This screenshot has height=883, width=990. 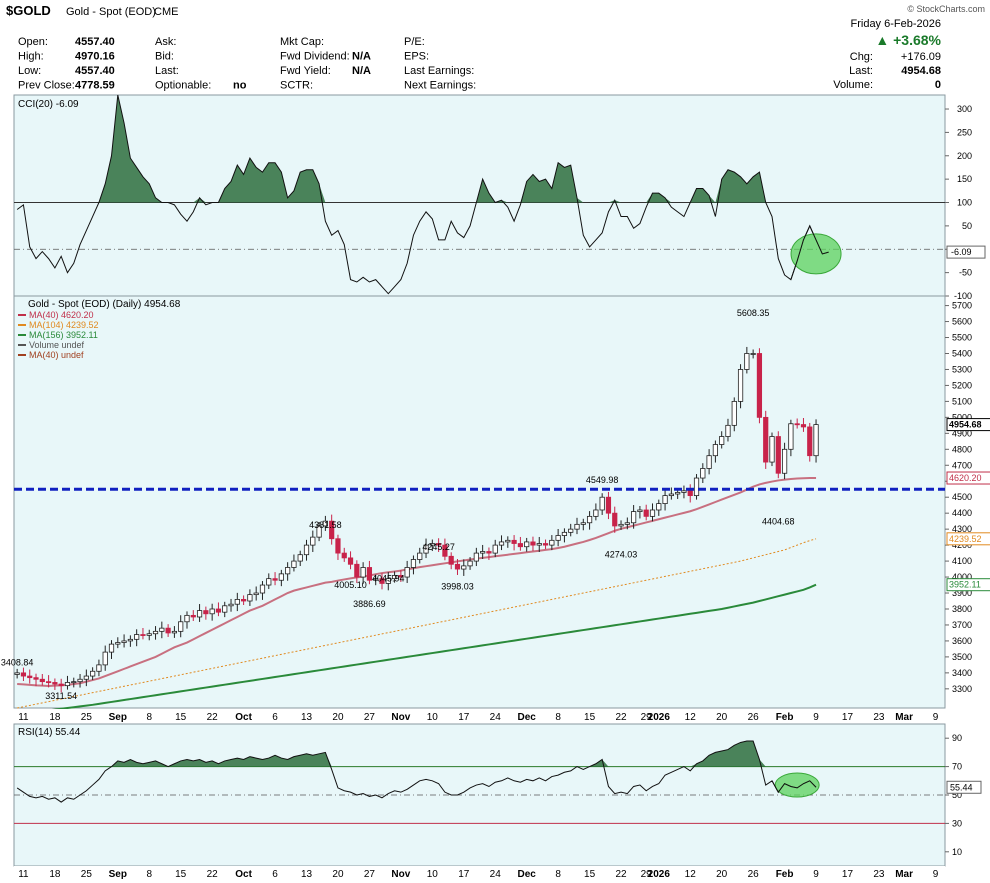 I want to click on volume-value: 0, so click(x=938, y=85).